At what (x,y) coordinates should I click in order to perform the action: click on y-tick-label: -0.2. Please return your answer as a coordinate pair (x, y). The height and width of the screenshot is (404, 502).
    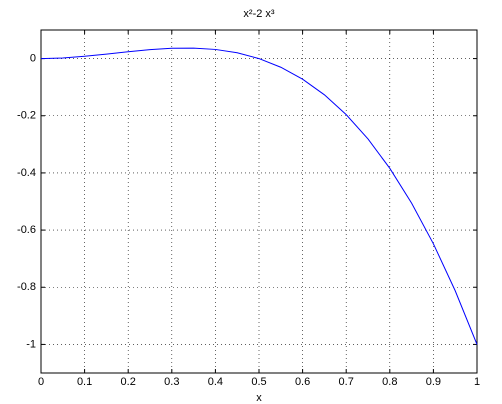
    Looking at the image, I should click on (26, 116).